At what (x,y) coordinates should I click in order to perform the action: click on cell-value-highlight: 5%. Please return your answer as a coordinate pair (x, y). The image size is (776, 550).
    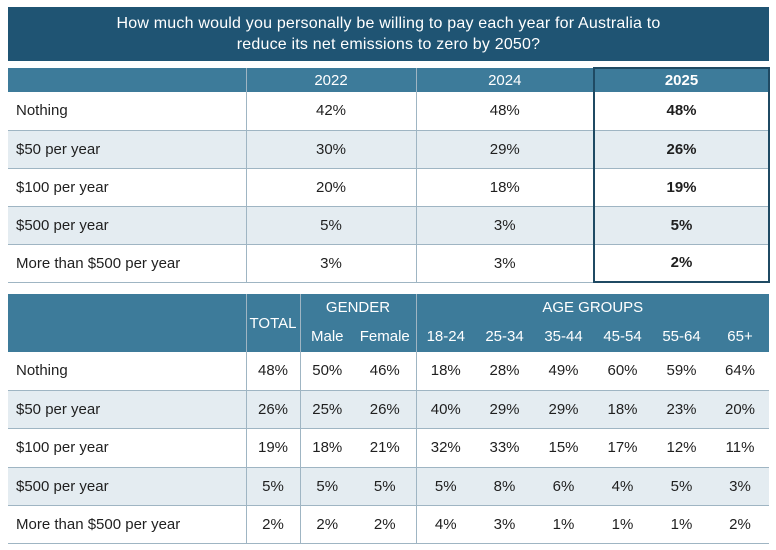
    Looking at the image, I should click on (681, 225).